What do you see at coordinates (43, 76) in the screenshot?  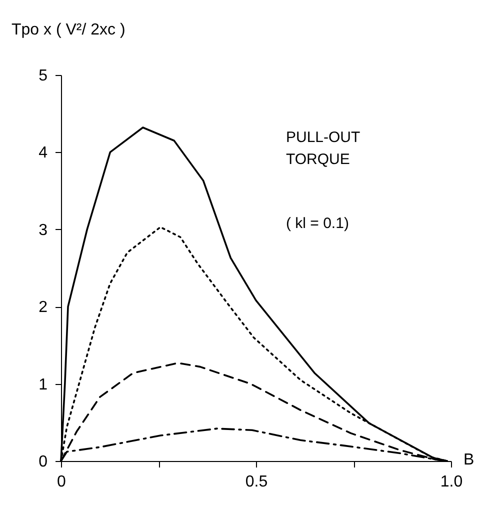 I see `y-tick-label: 5` at bounding box center [43, 76].